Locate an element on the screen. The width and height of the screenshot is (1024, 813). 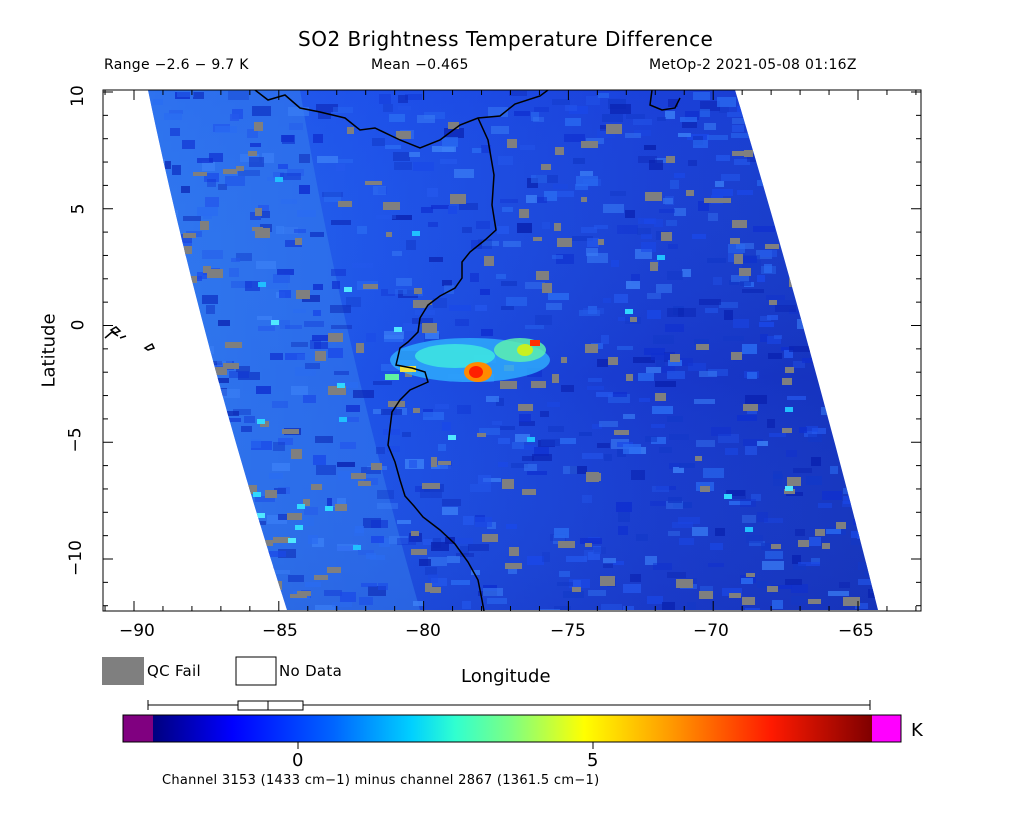
x-axis-label: Longitude is located at coordinates (506, 676).